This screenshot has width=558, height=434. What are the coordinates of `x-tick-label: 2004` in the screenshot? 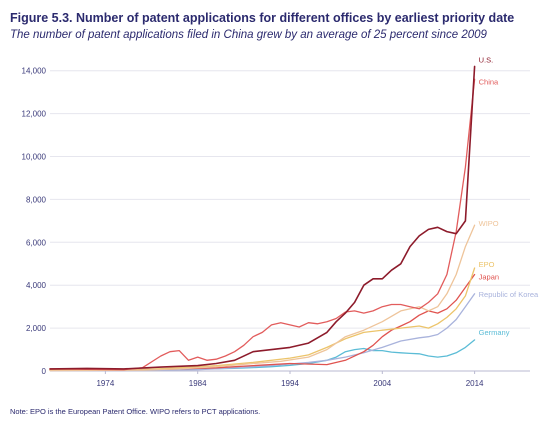 It's located at (382, 383).